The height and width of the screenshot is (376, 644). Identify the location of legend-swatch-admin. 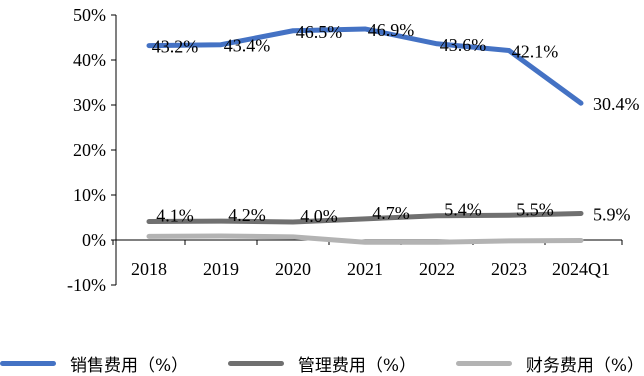
(255, 363).